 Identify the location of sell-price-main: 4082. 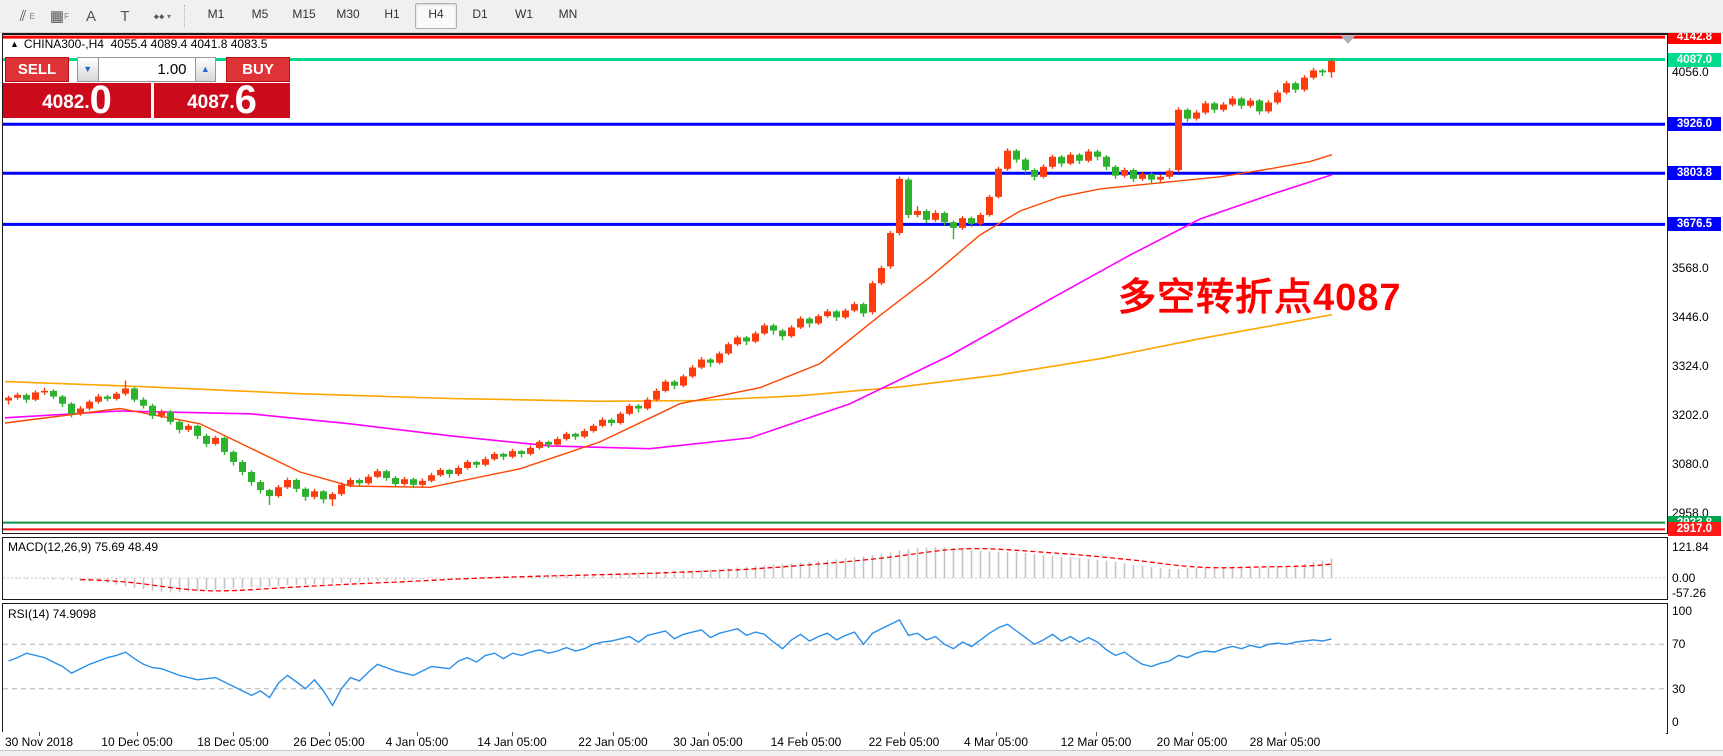
(63, 102).